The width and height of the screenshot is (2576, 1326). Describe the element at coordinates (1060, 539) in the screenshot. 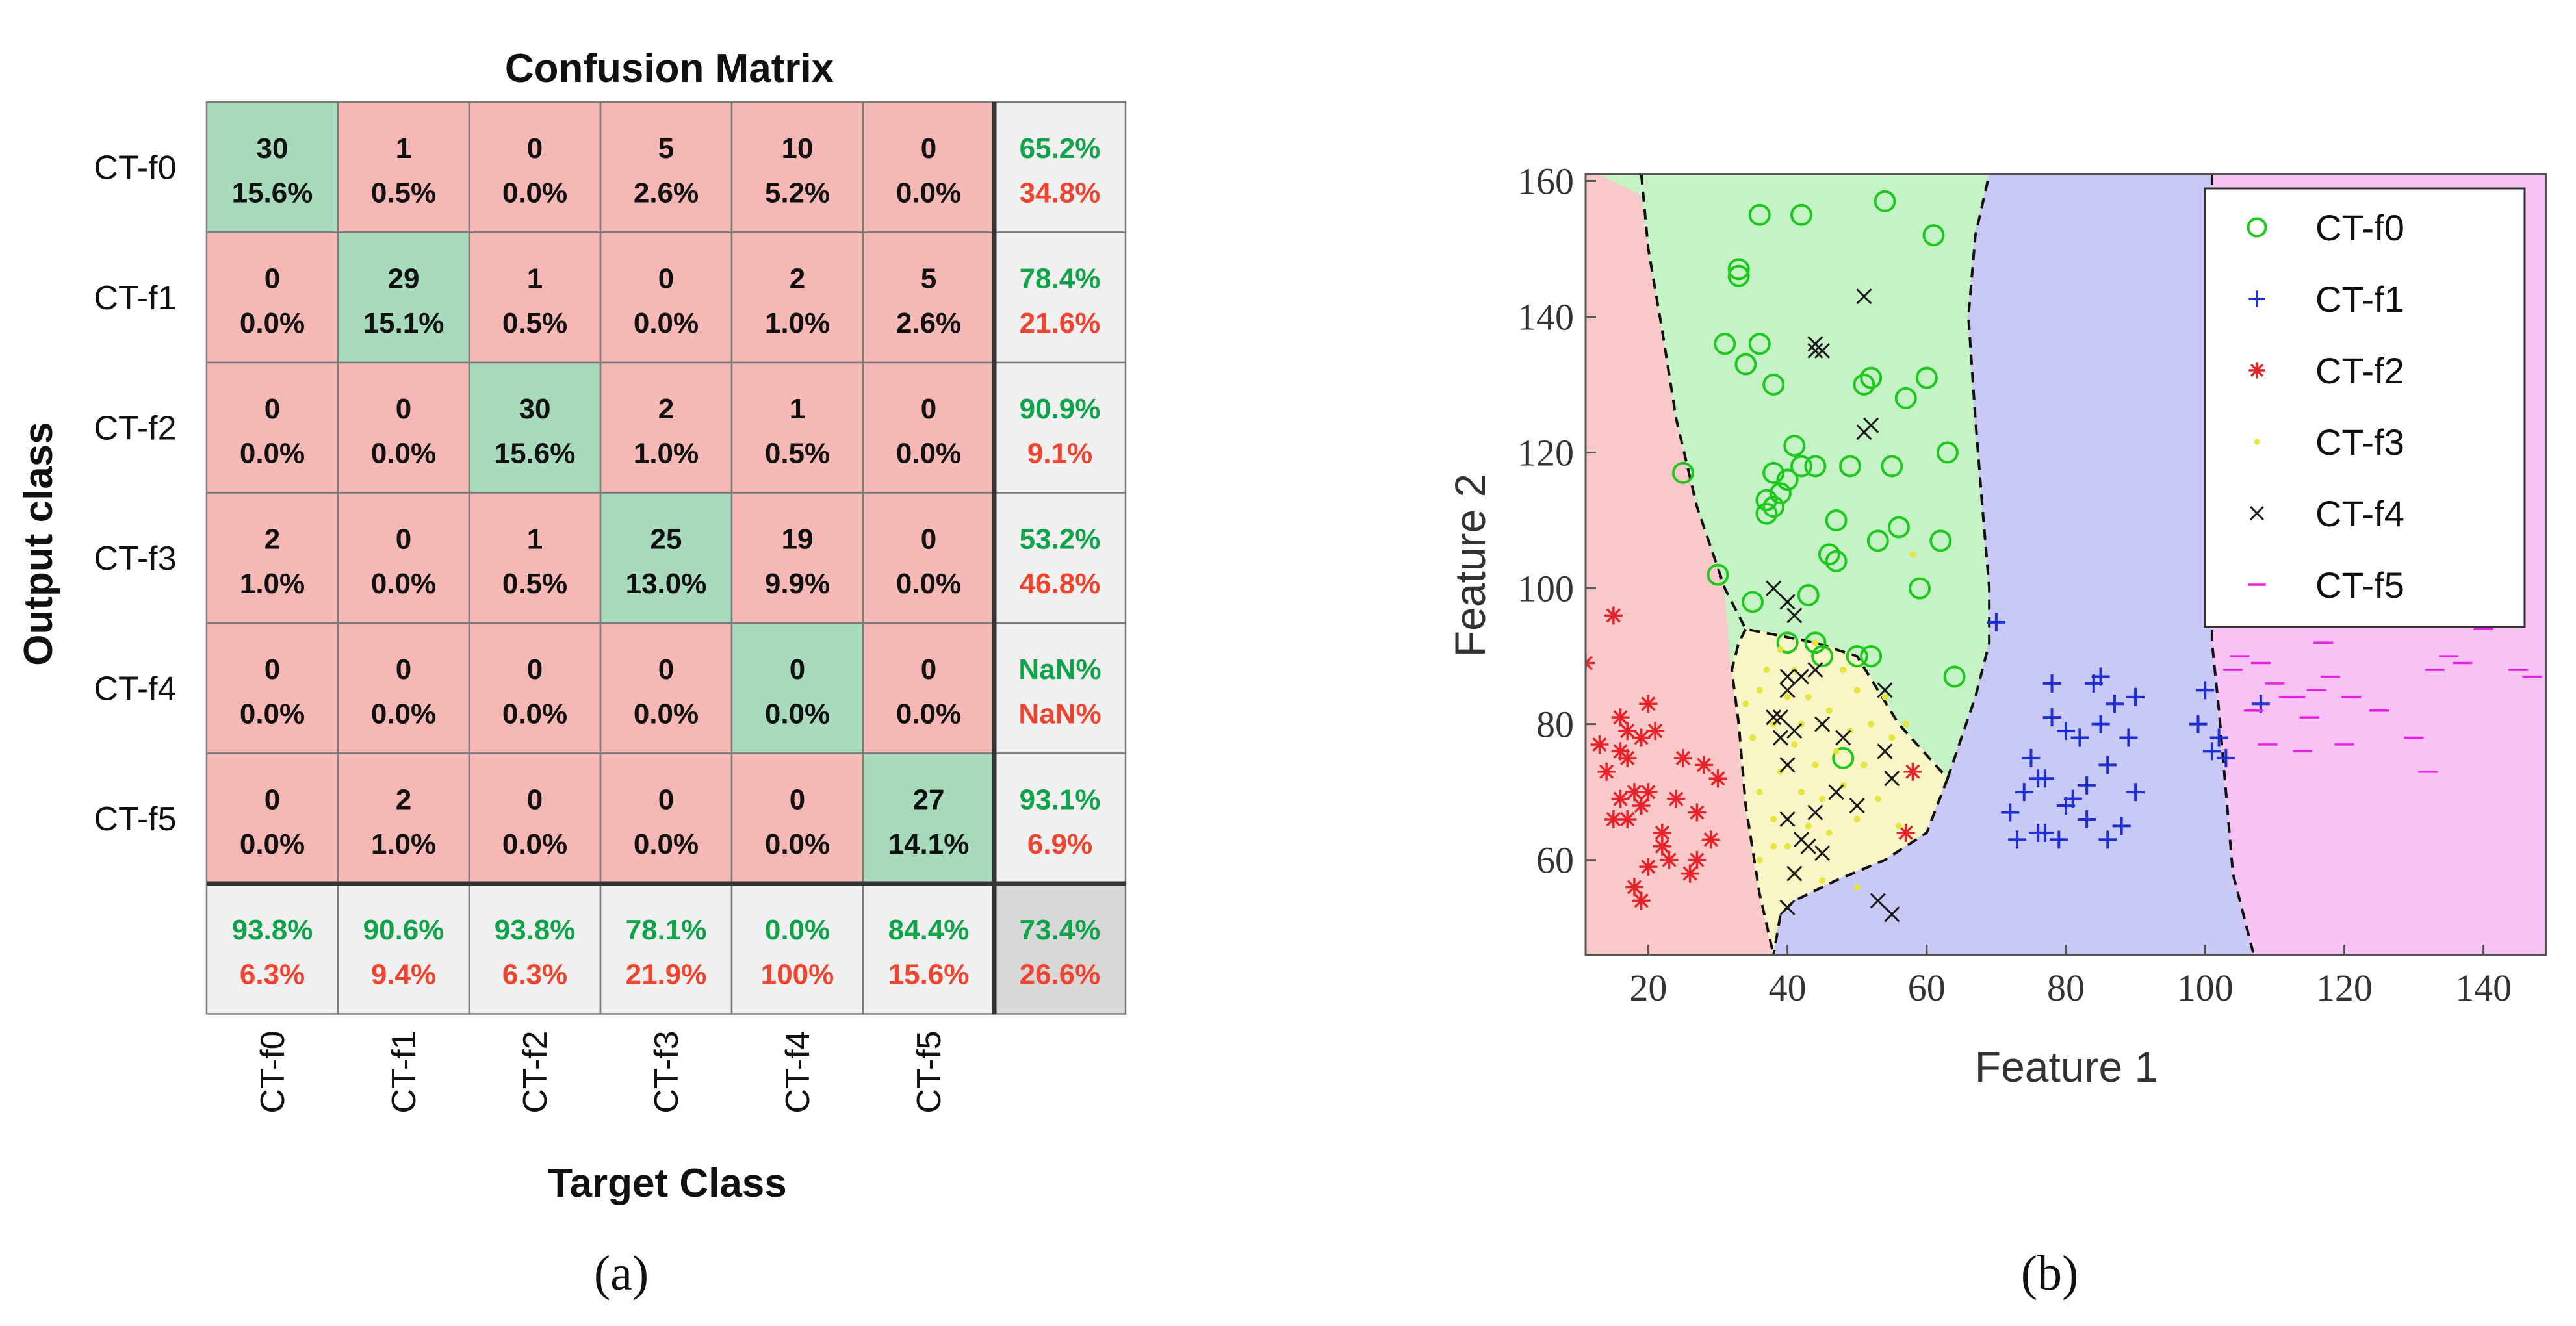

I see `cell-count: 53.2%` at that location.